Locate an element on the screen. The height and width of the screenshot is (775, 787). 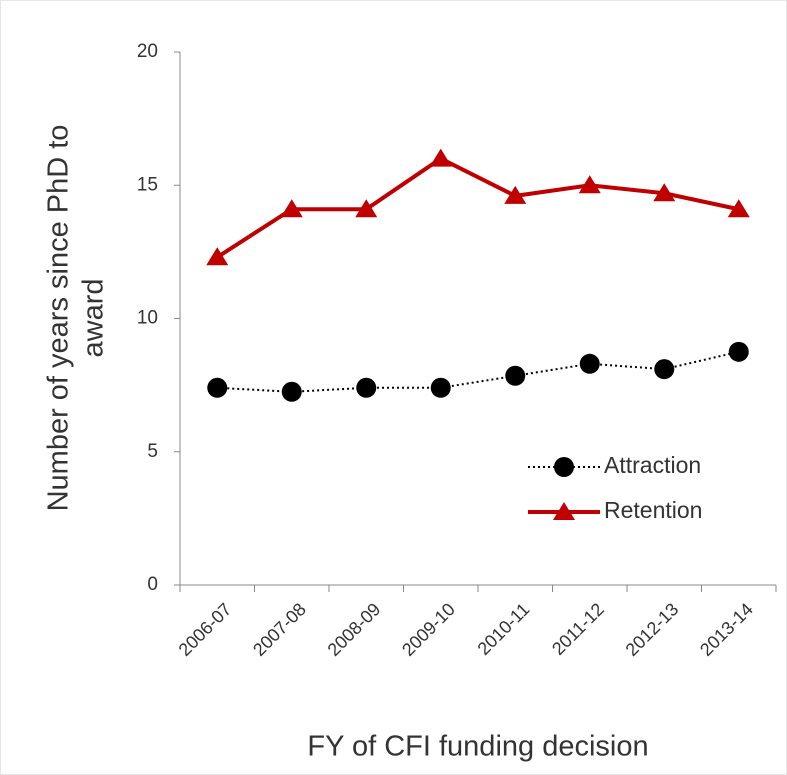
y-tick-label: 5 is located at coordinates (152, 451).